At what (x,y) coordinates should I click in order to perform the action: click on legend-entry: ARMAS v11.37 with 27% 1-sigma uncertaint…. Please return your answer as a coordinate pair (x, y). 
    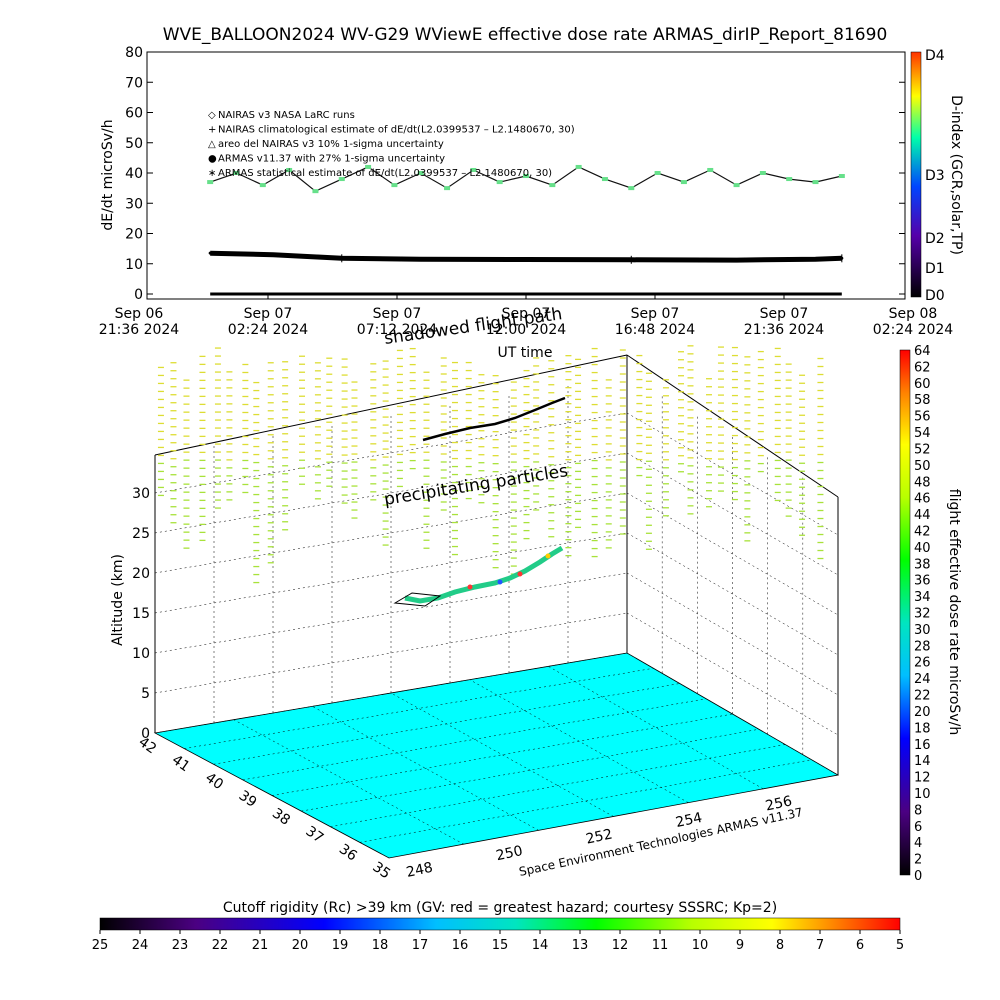
    Looking at the image, I should click on (331, 159).